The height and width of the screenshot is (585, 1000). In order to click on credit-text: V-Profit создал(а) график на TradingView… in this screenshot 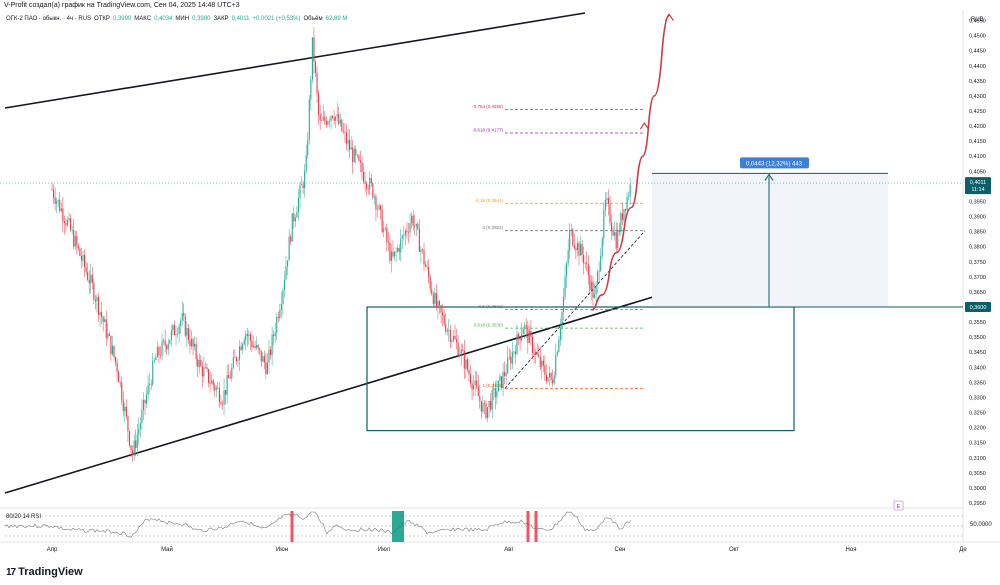, I will do `click(122, 5)`.